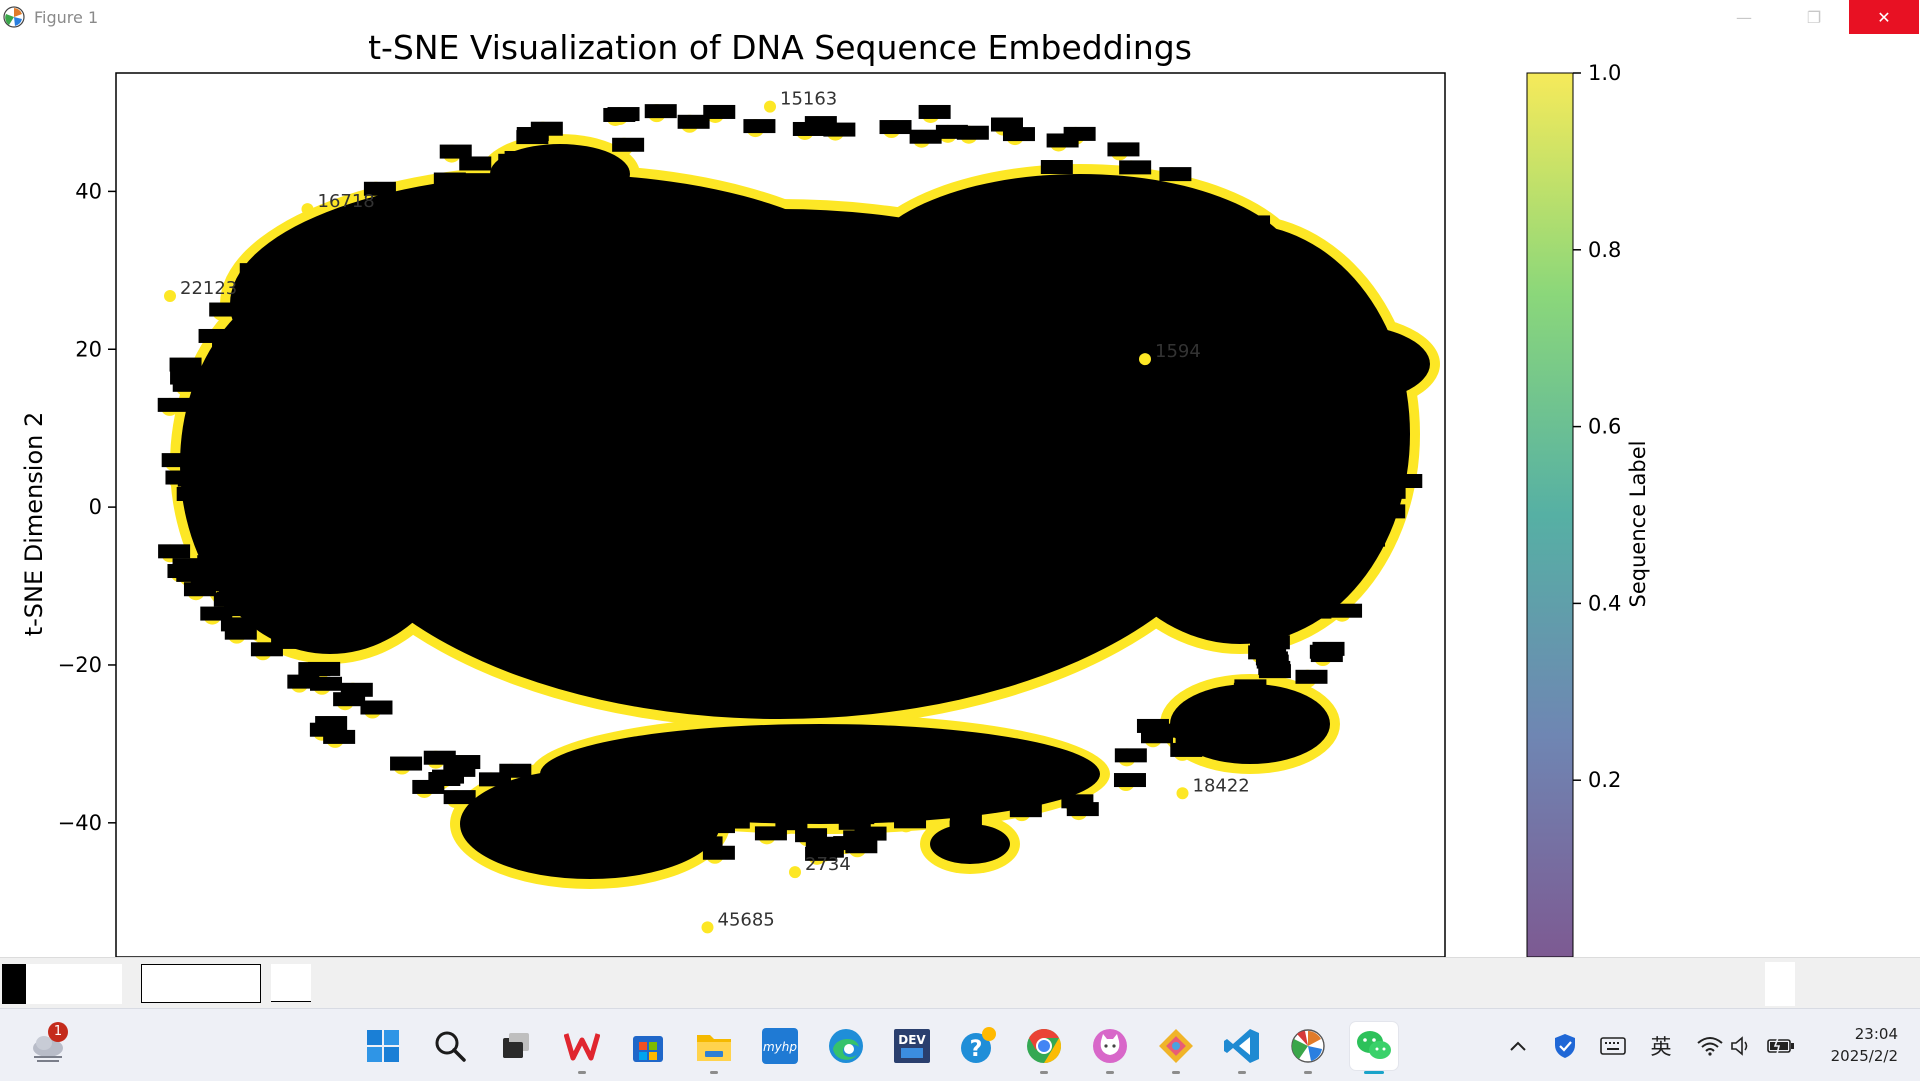 Image resolution: width=1920 pixels, height=1081 pixels. Describe the element at coordinates (1308, 1048) in the screenshot. I see `taskbar-python-figure` at that location.